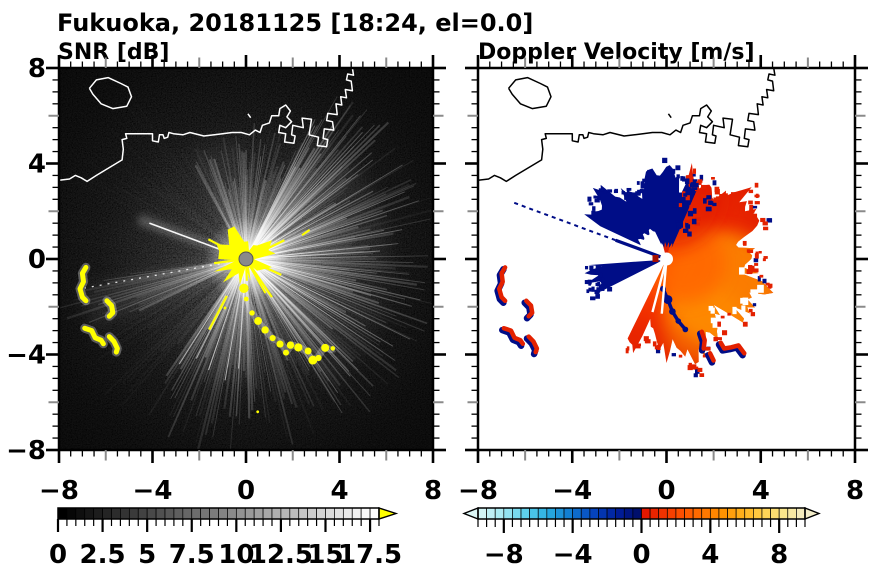 Image resolution: width=870 pixels, height=570 pixels. What do you see at coordinates (113, 52) in the screenshot?
I see `snr-panel-title: SNR [dB]` at bounding box center [113, 52].